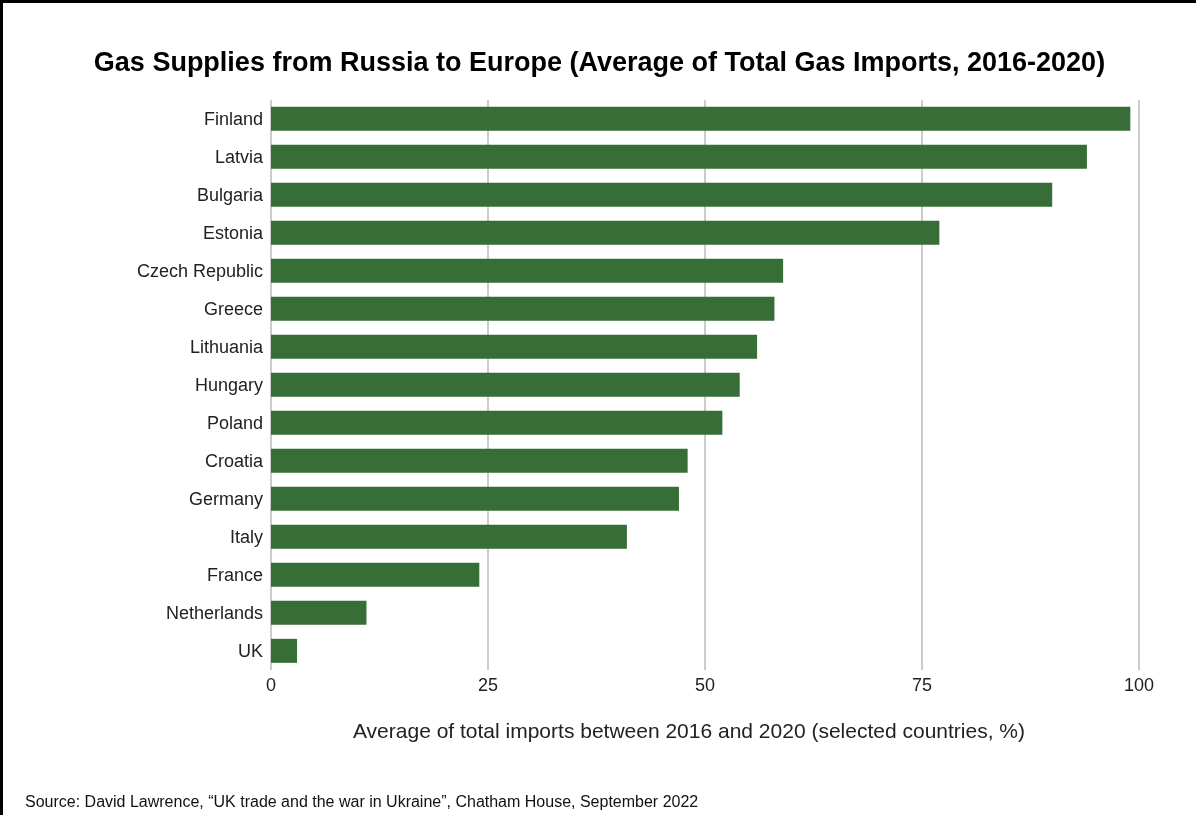  What do you see at coordinates (246, 537) in the screenshot?
I see `y-tick-label: Italy` at bounding box center [246, 537].